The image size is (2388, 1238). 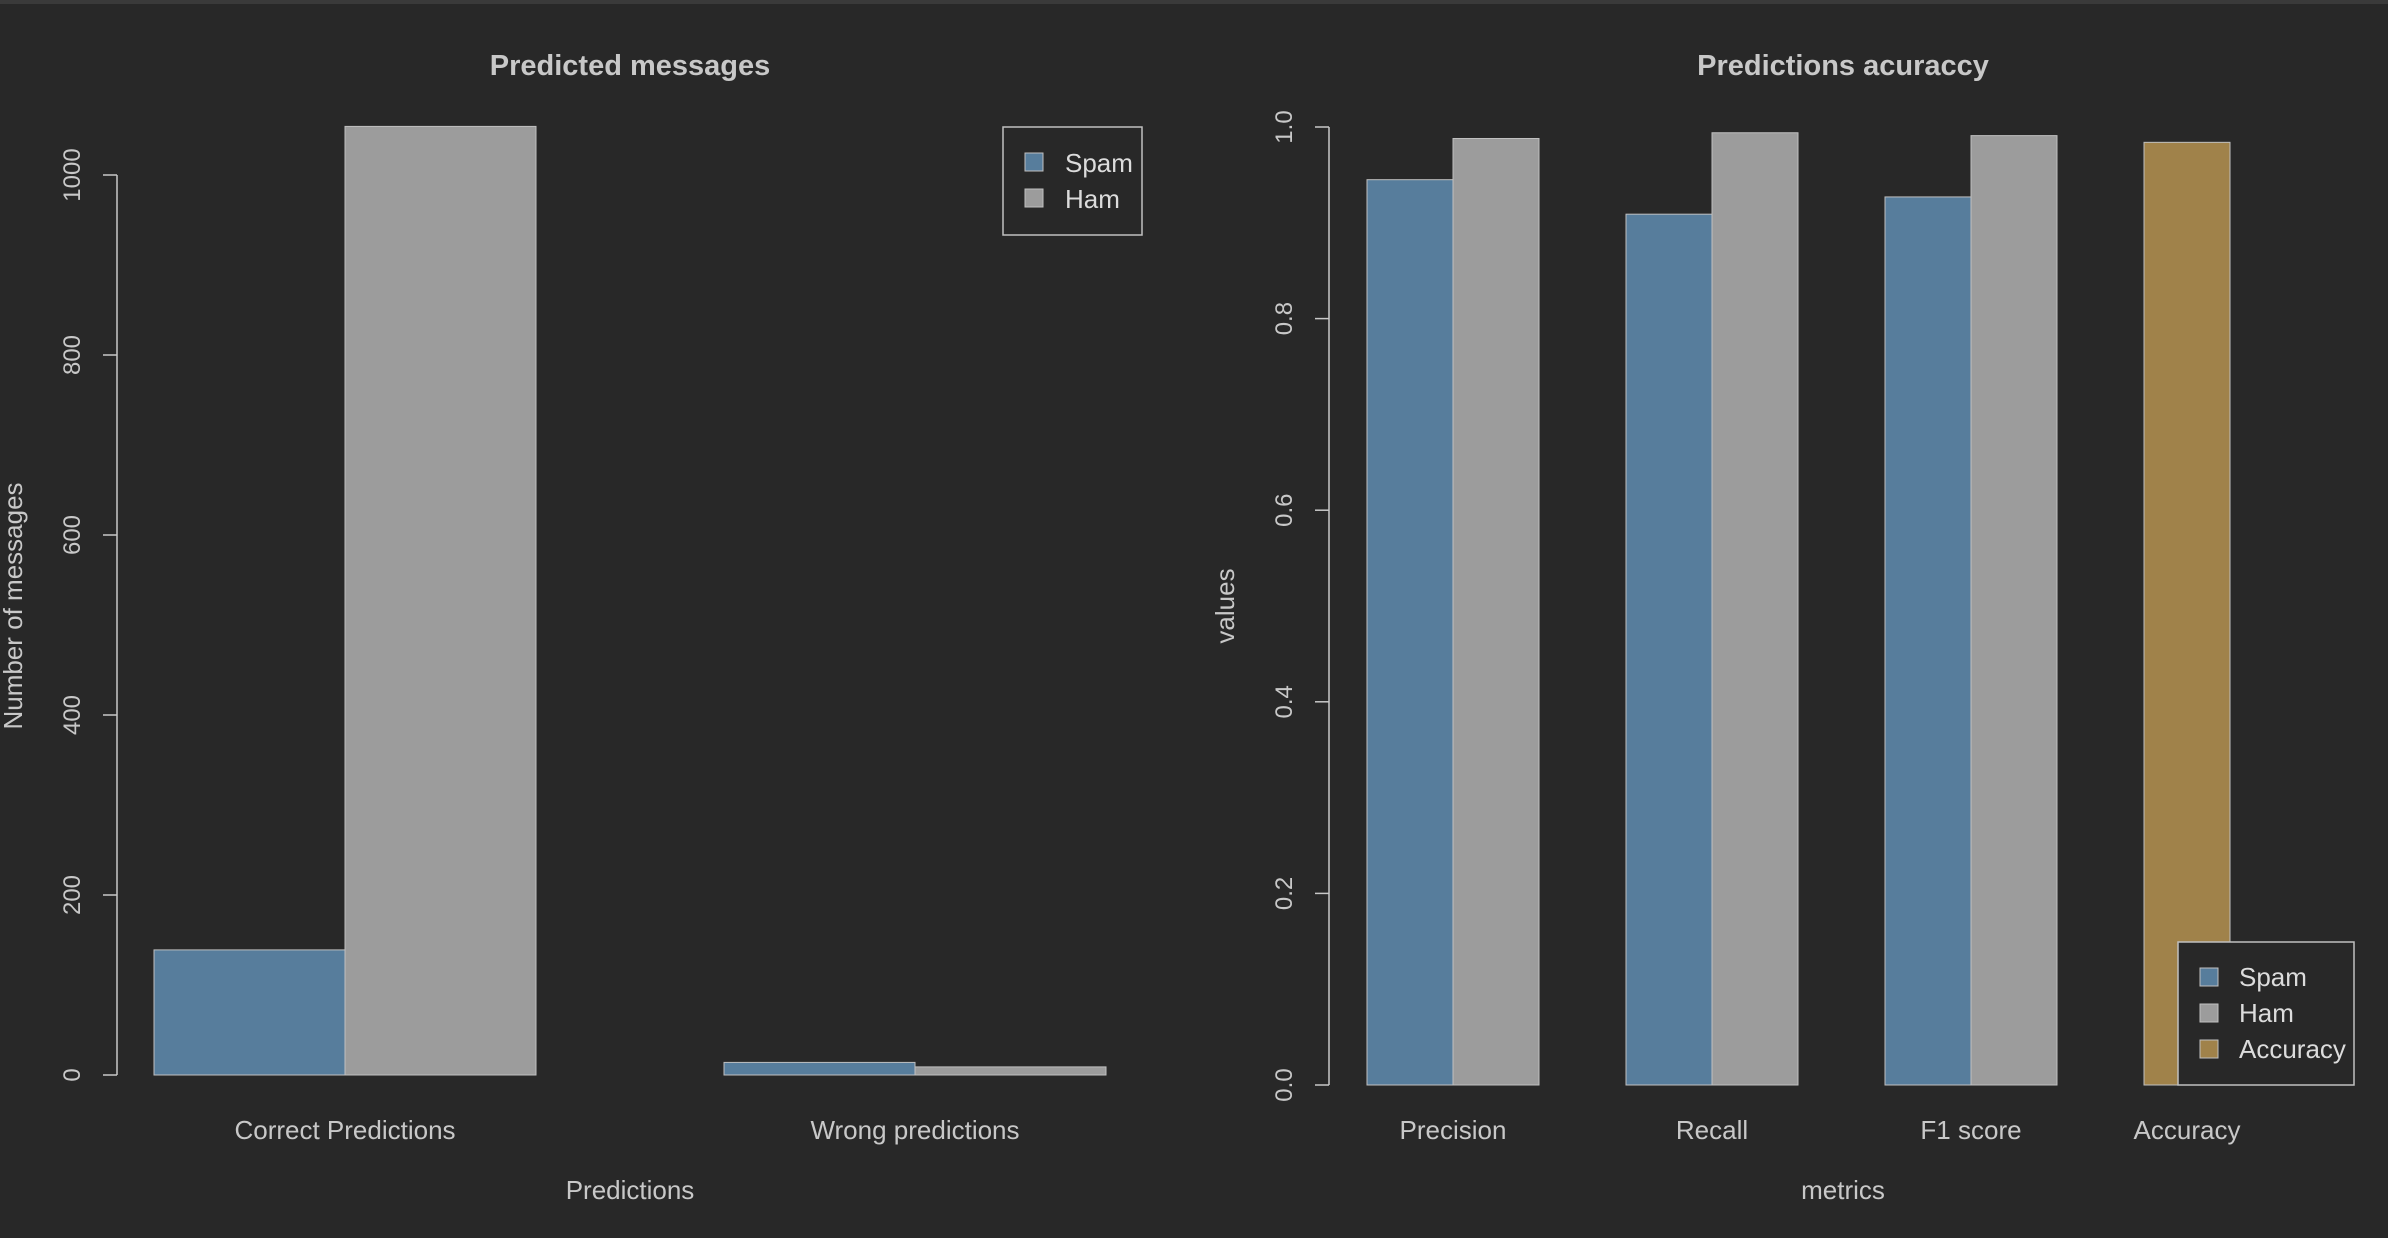 I want to click on y-tick-label: 1.0, so click(x=1284, y=126).